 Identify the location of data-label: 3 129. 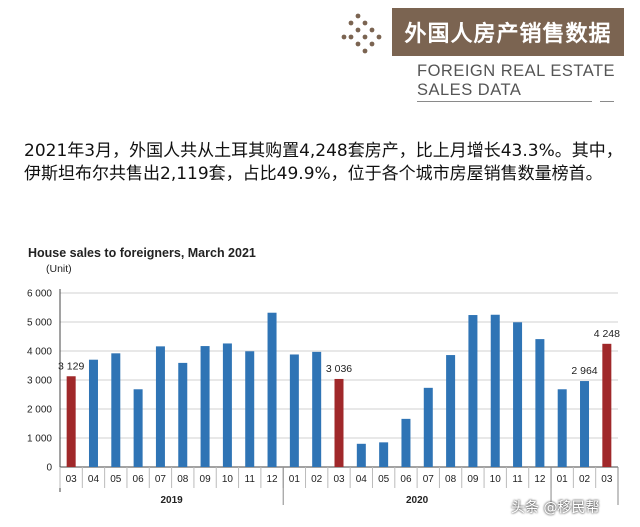
(71, 366).